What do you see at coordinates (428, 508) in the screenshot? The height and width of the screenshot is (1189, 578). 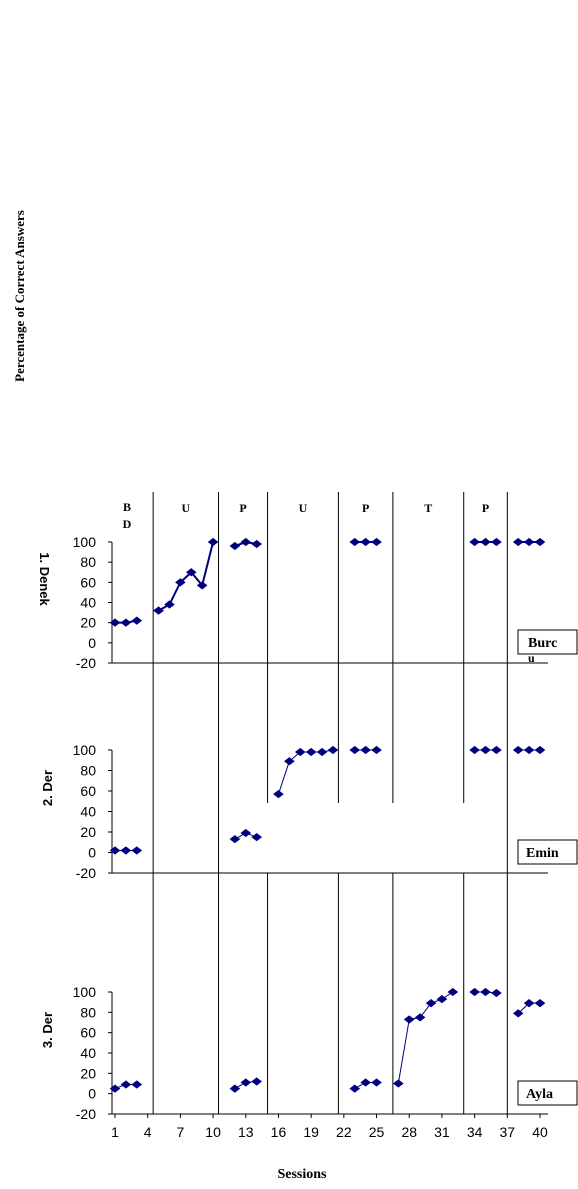 I see `phase-label: T` at bounding box center [428, 508].